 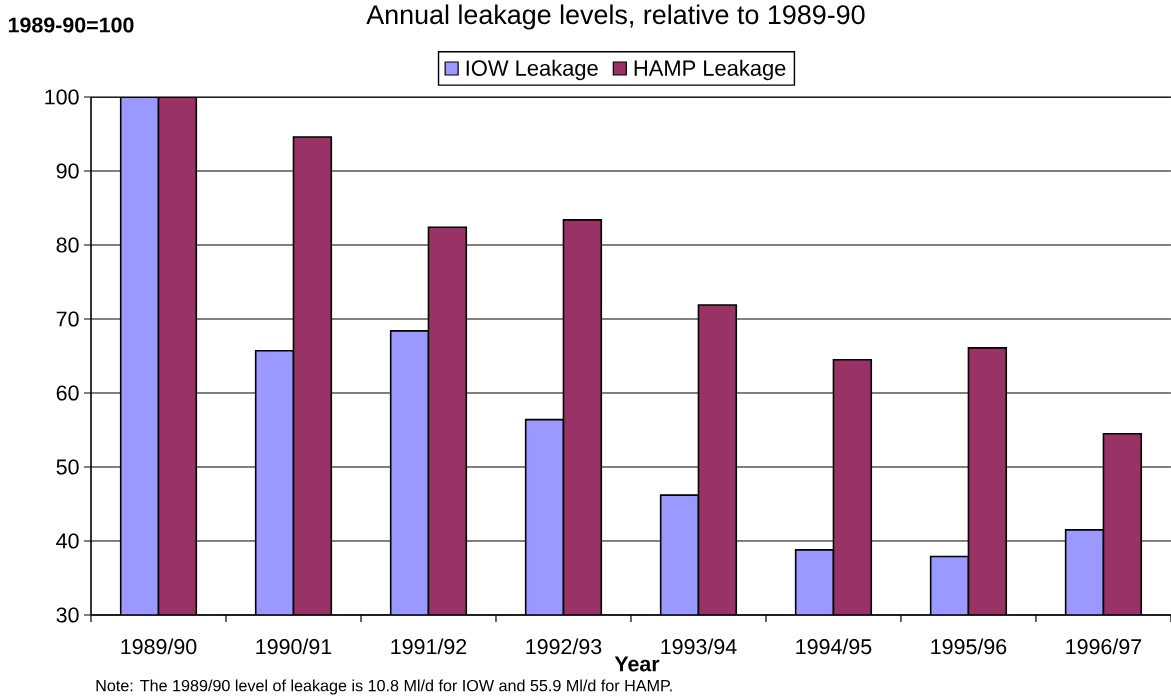 I want to click on x-tick-label: 1996/97, so click(x=1104, y=646).